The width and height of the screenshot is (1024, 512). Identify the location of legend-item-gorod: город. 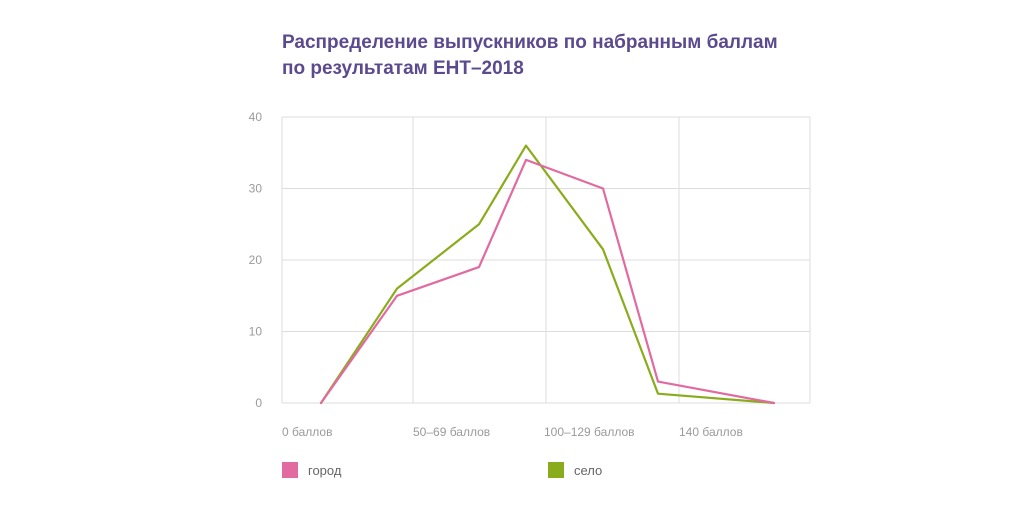
(311, 470).